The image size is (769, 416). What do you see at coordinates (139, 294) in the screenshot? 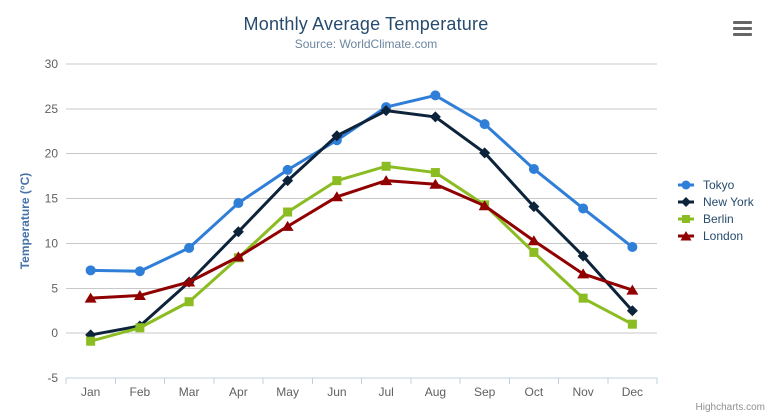
I see `data-point-london-feb` at bounding box center [139, 294].